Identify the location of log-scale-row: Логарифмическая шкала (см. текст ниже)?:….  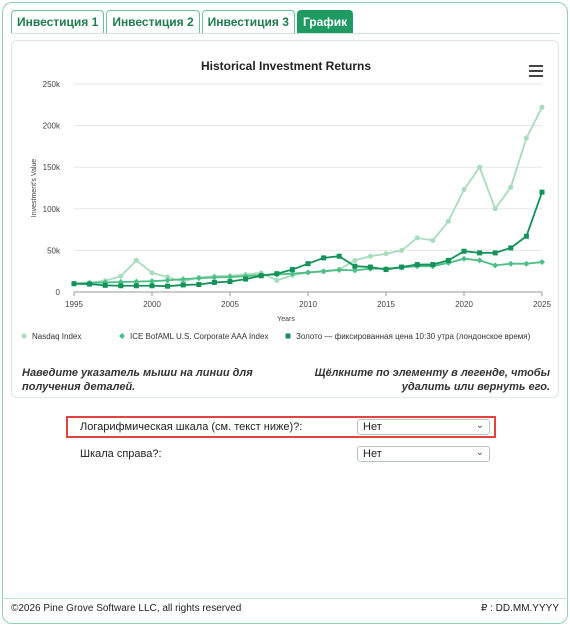
(281, 427).